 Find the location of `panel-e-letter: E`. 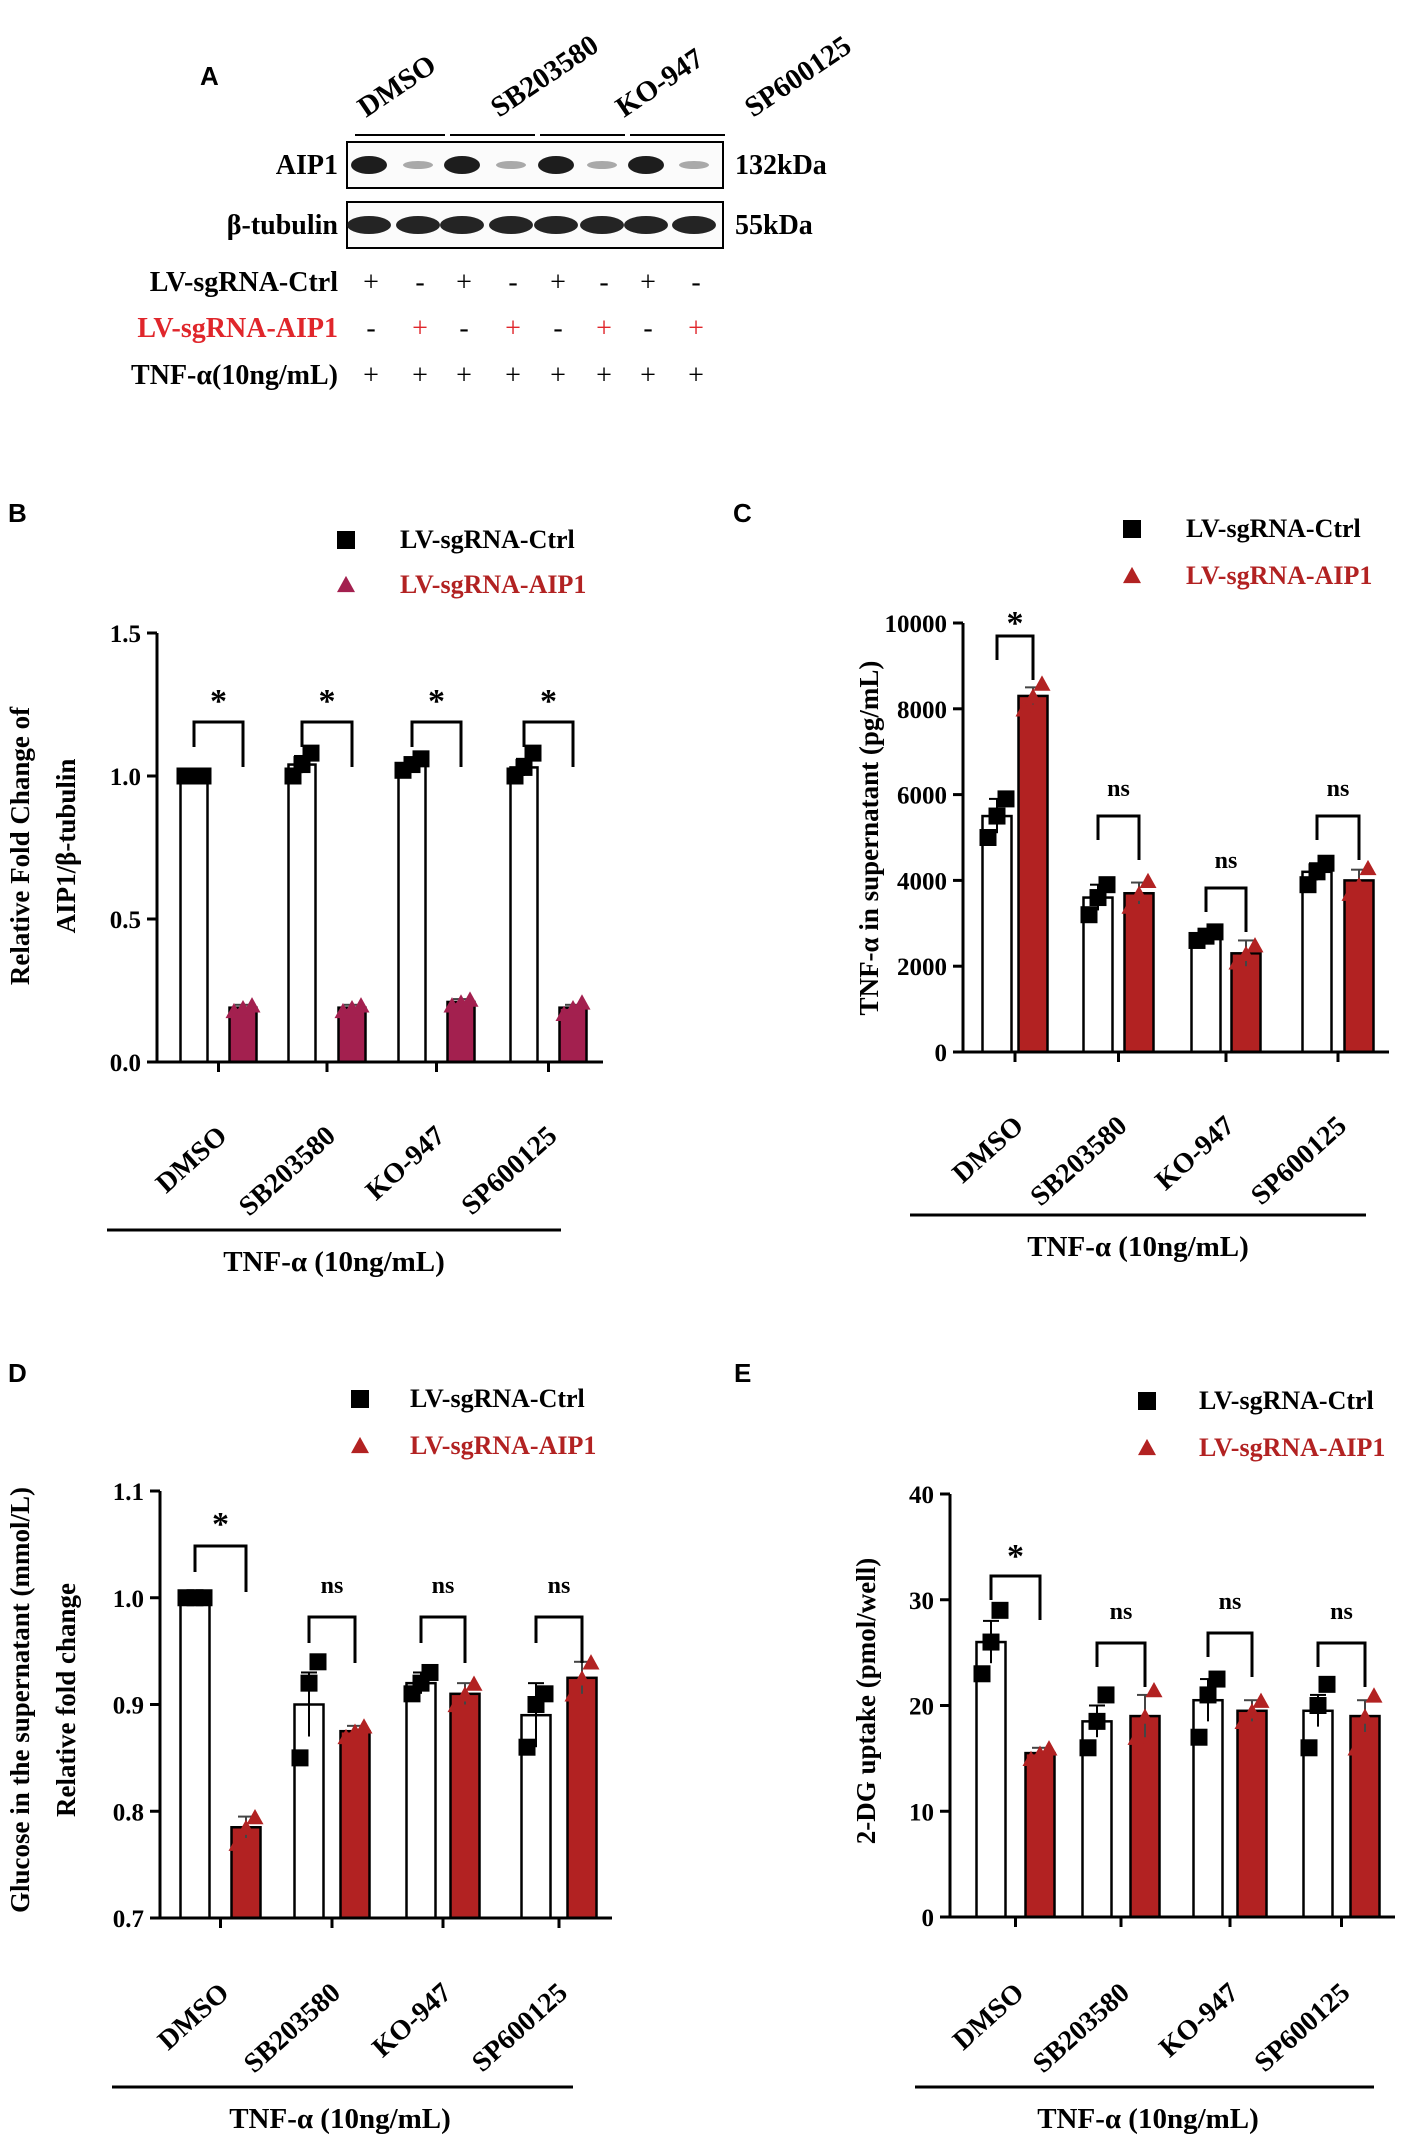

panel-e-letter: E is located at coordinates (742, 1373).